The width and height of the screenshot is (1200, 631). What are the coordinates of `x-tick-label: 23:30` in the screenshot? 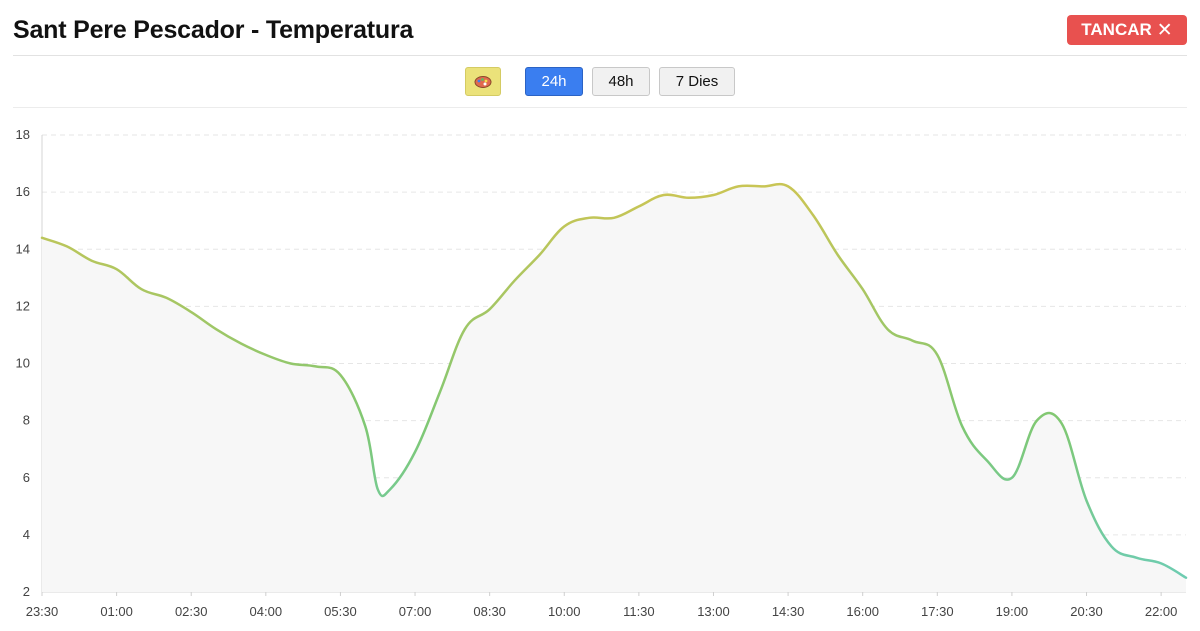 It's located at (42, 611).